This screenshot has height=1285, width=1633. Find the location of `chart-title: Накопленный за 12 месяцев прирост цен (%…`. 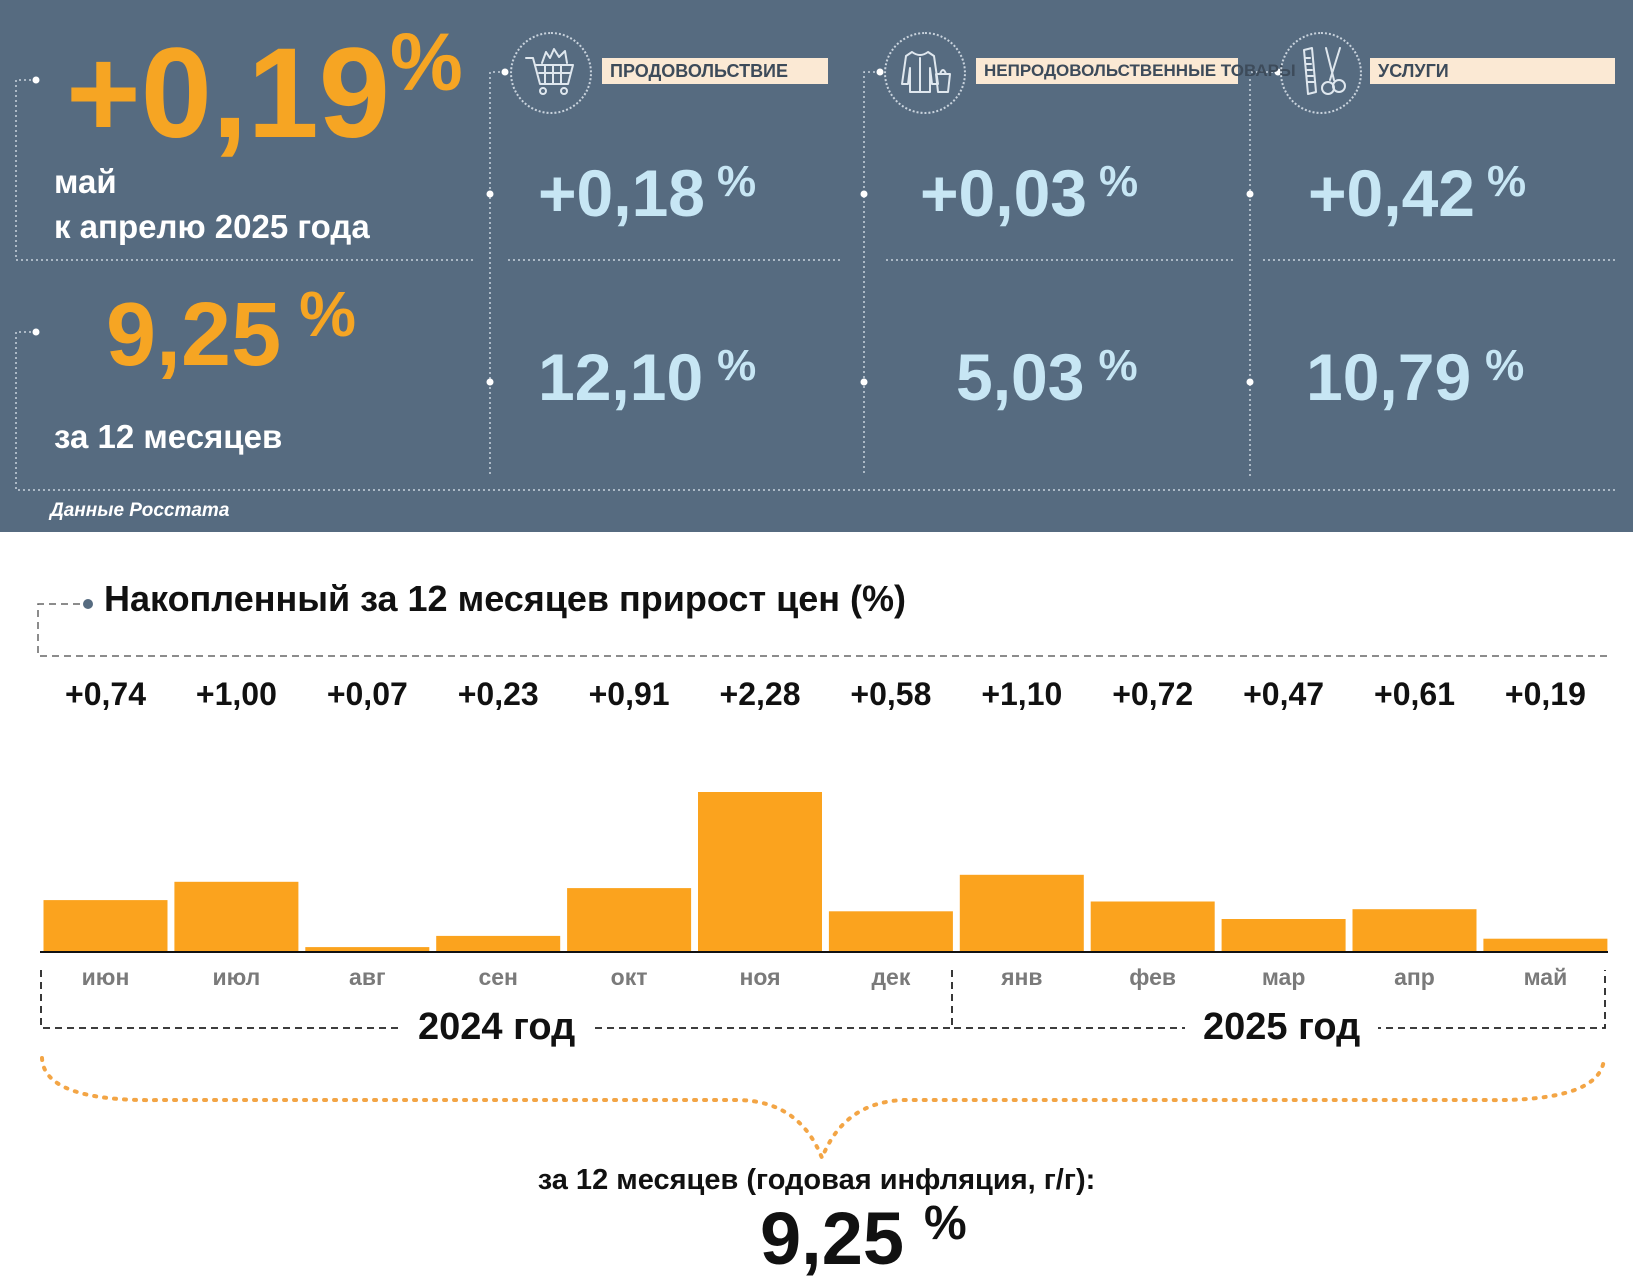

chart-title: Накопленный за 12 месяцев прирост цен (%… is located at coordinates (505, 598).